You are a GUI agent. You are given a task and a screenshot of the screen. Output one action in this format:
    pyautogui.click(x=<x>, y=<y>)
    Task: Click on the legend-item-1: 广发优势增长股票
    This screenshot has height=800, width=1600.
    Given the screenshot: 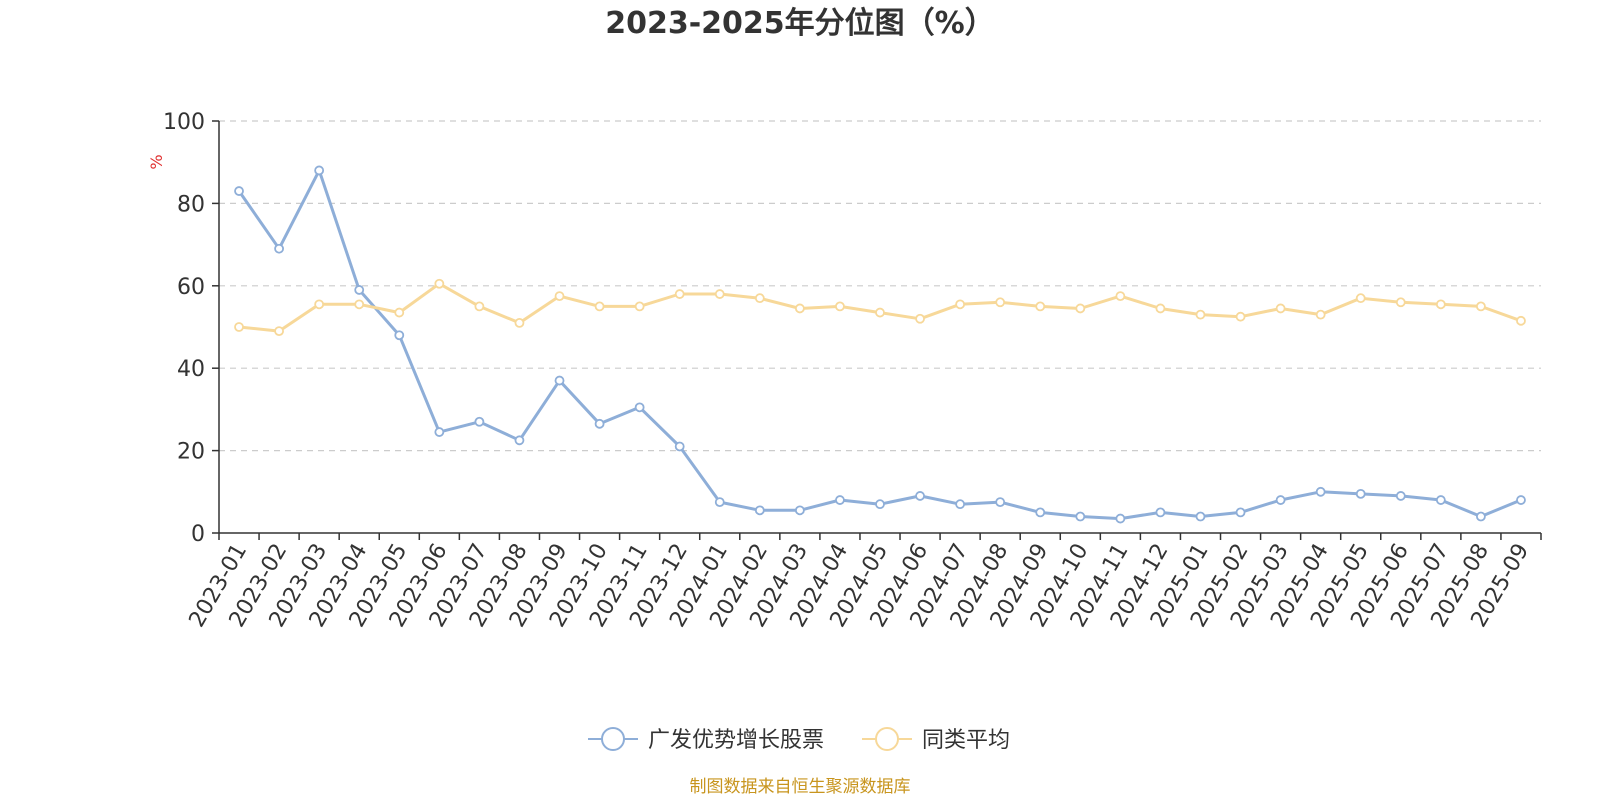 What is the action you would take?
    pyautogui.click(x=706, y=740)
    